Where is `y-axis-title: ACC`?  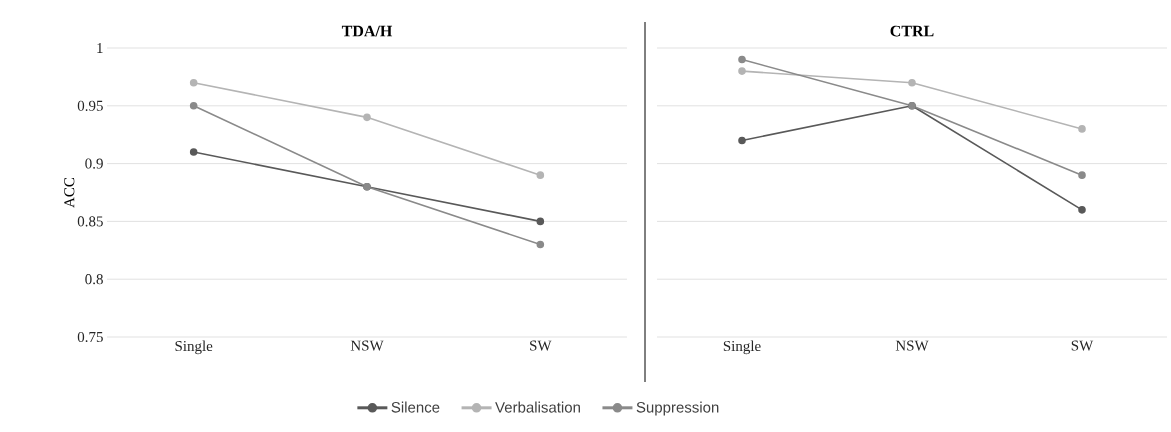 y-axis-title: ACC is located at coordinates (69, 192).